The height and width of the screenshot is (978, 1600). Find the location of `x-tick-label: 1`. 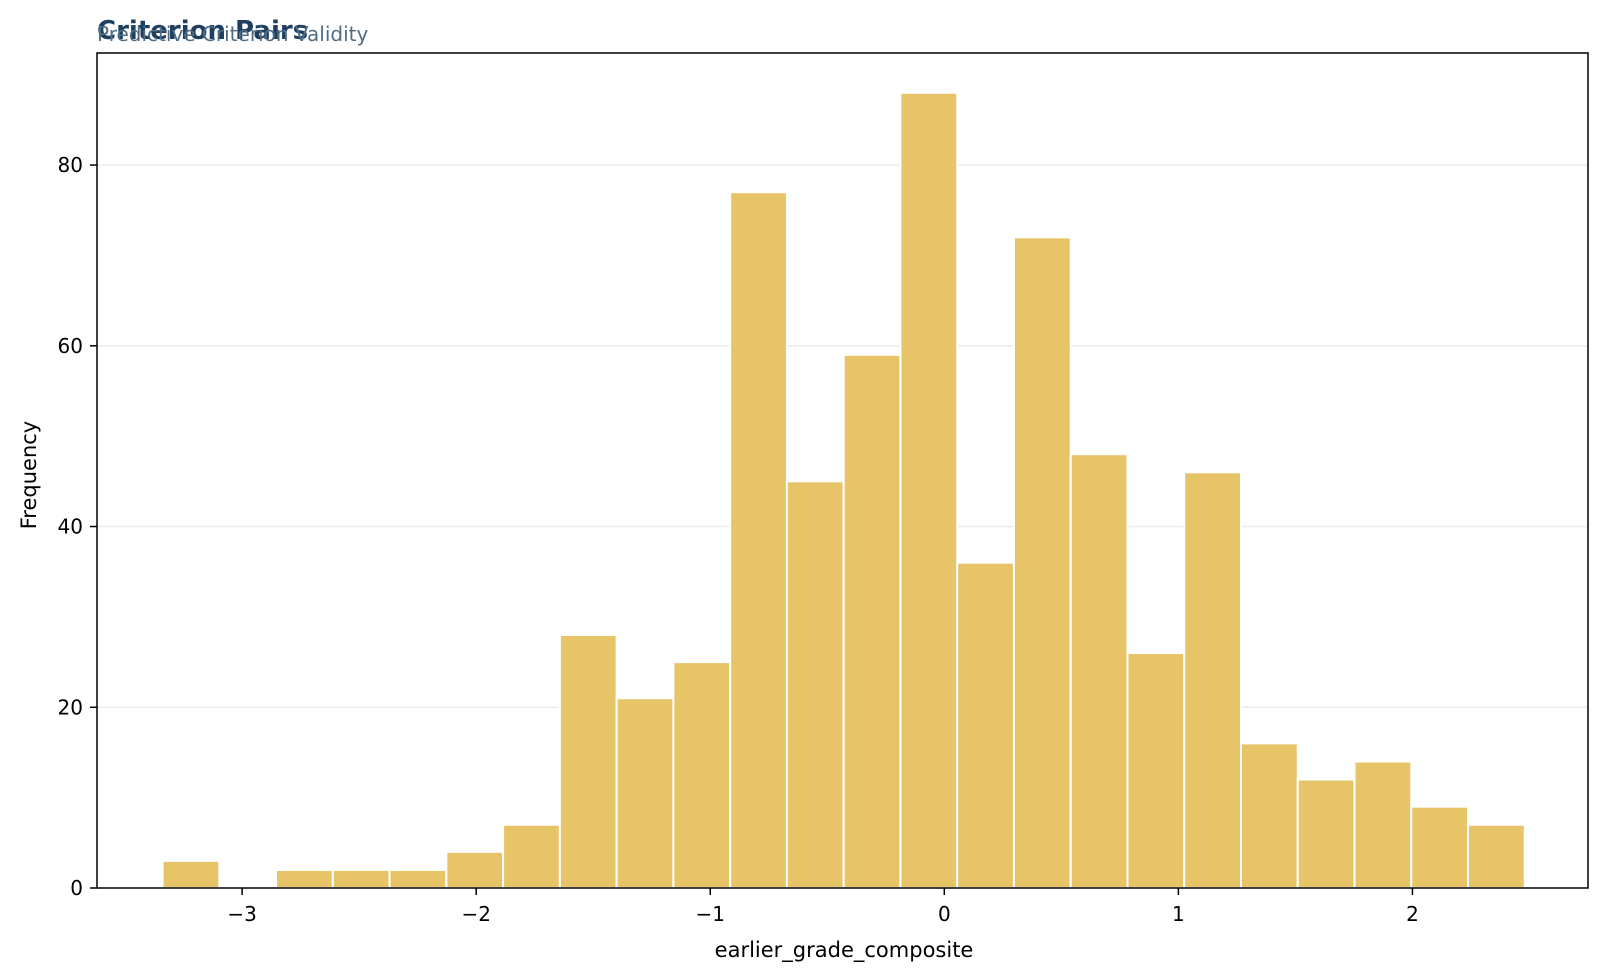

x-tick-label: 1 is located at coordinates (1178, 914).